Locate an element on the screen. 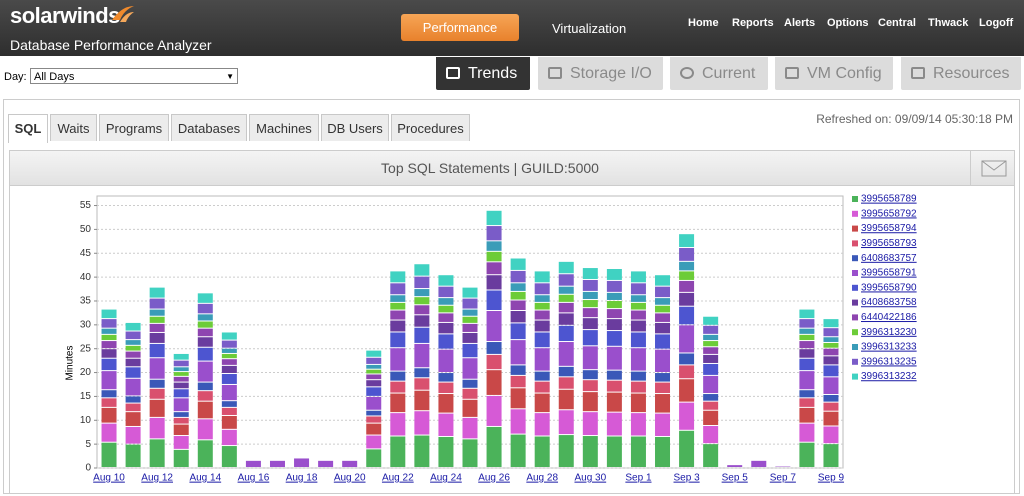 The image size is (1024, 496). sub-tab: Programs is located at coordinates (134, 127).